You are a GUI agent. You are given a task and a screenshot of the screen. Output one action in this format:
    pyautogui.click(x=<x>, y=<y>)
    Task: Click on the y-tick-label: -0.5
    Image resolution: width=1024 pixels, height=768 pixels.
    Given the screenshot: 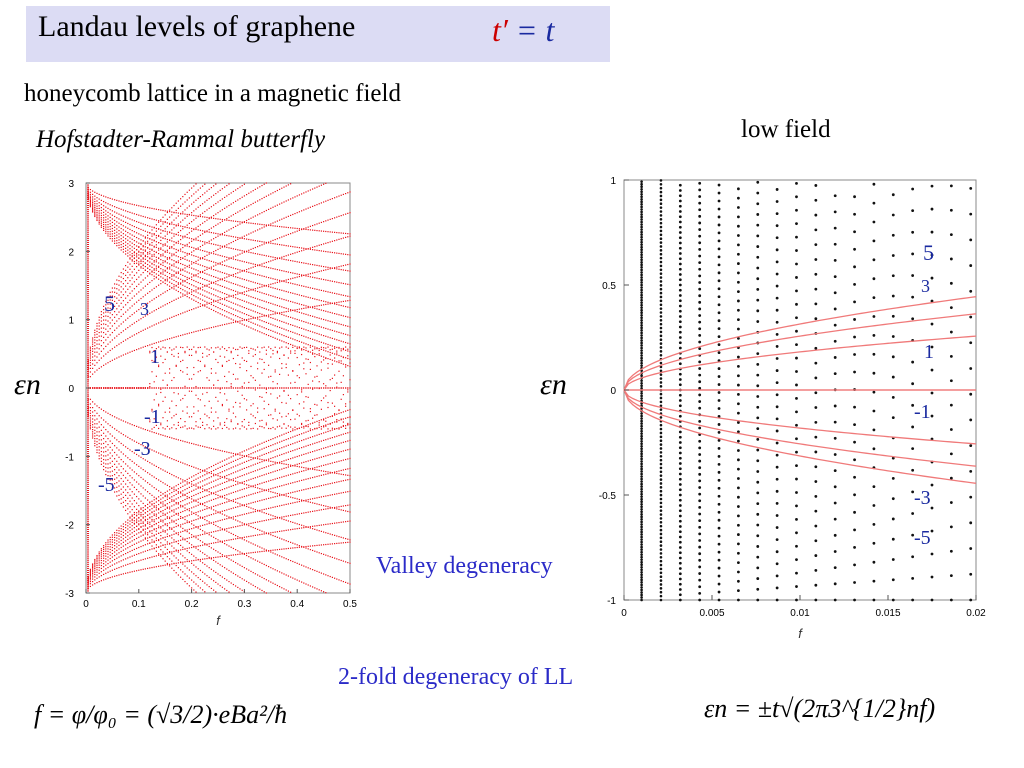 What is the action you would take?
    pyautogui.click(x=608, y=496)
    